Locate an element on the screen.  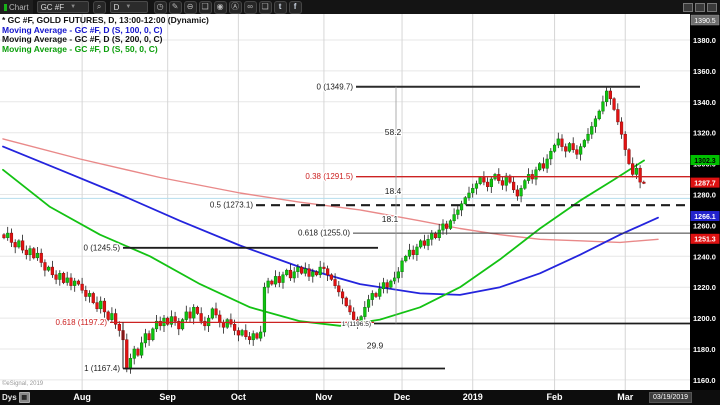
price-tick: 1180.0 is located at coordinates (704, 349).